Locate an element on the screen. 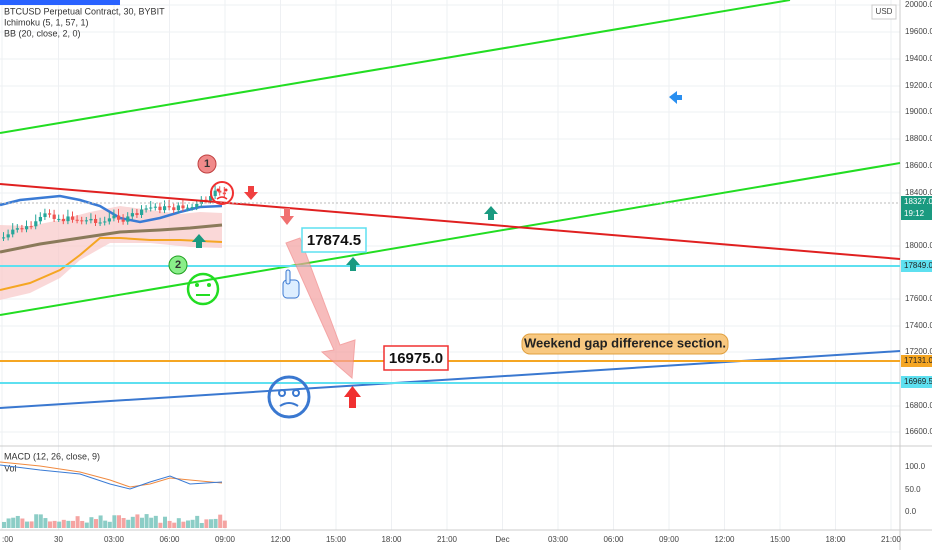  price-tick-label: 17200.0 is located at coordinates (918, 351).